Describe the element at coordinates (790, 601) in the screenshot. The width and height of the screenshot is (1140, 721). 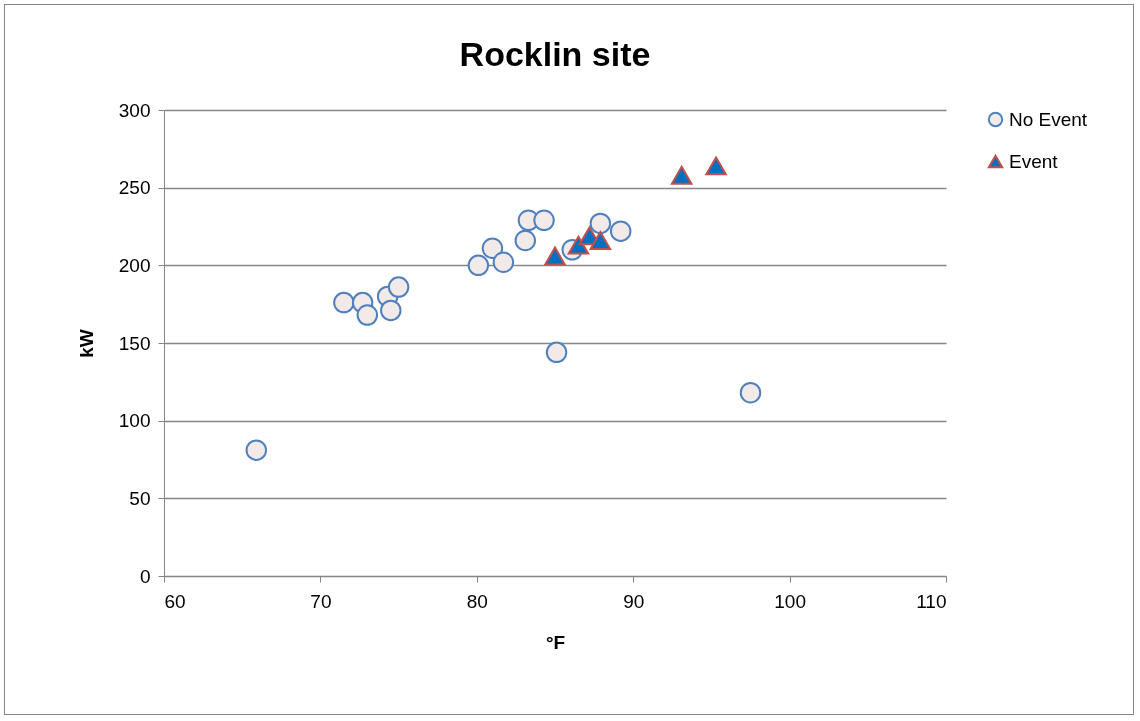
I see `x-tick-label: 100` at that location.